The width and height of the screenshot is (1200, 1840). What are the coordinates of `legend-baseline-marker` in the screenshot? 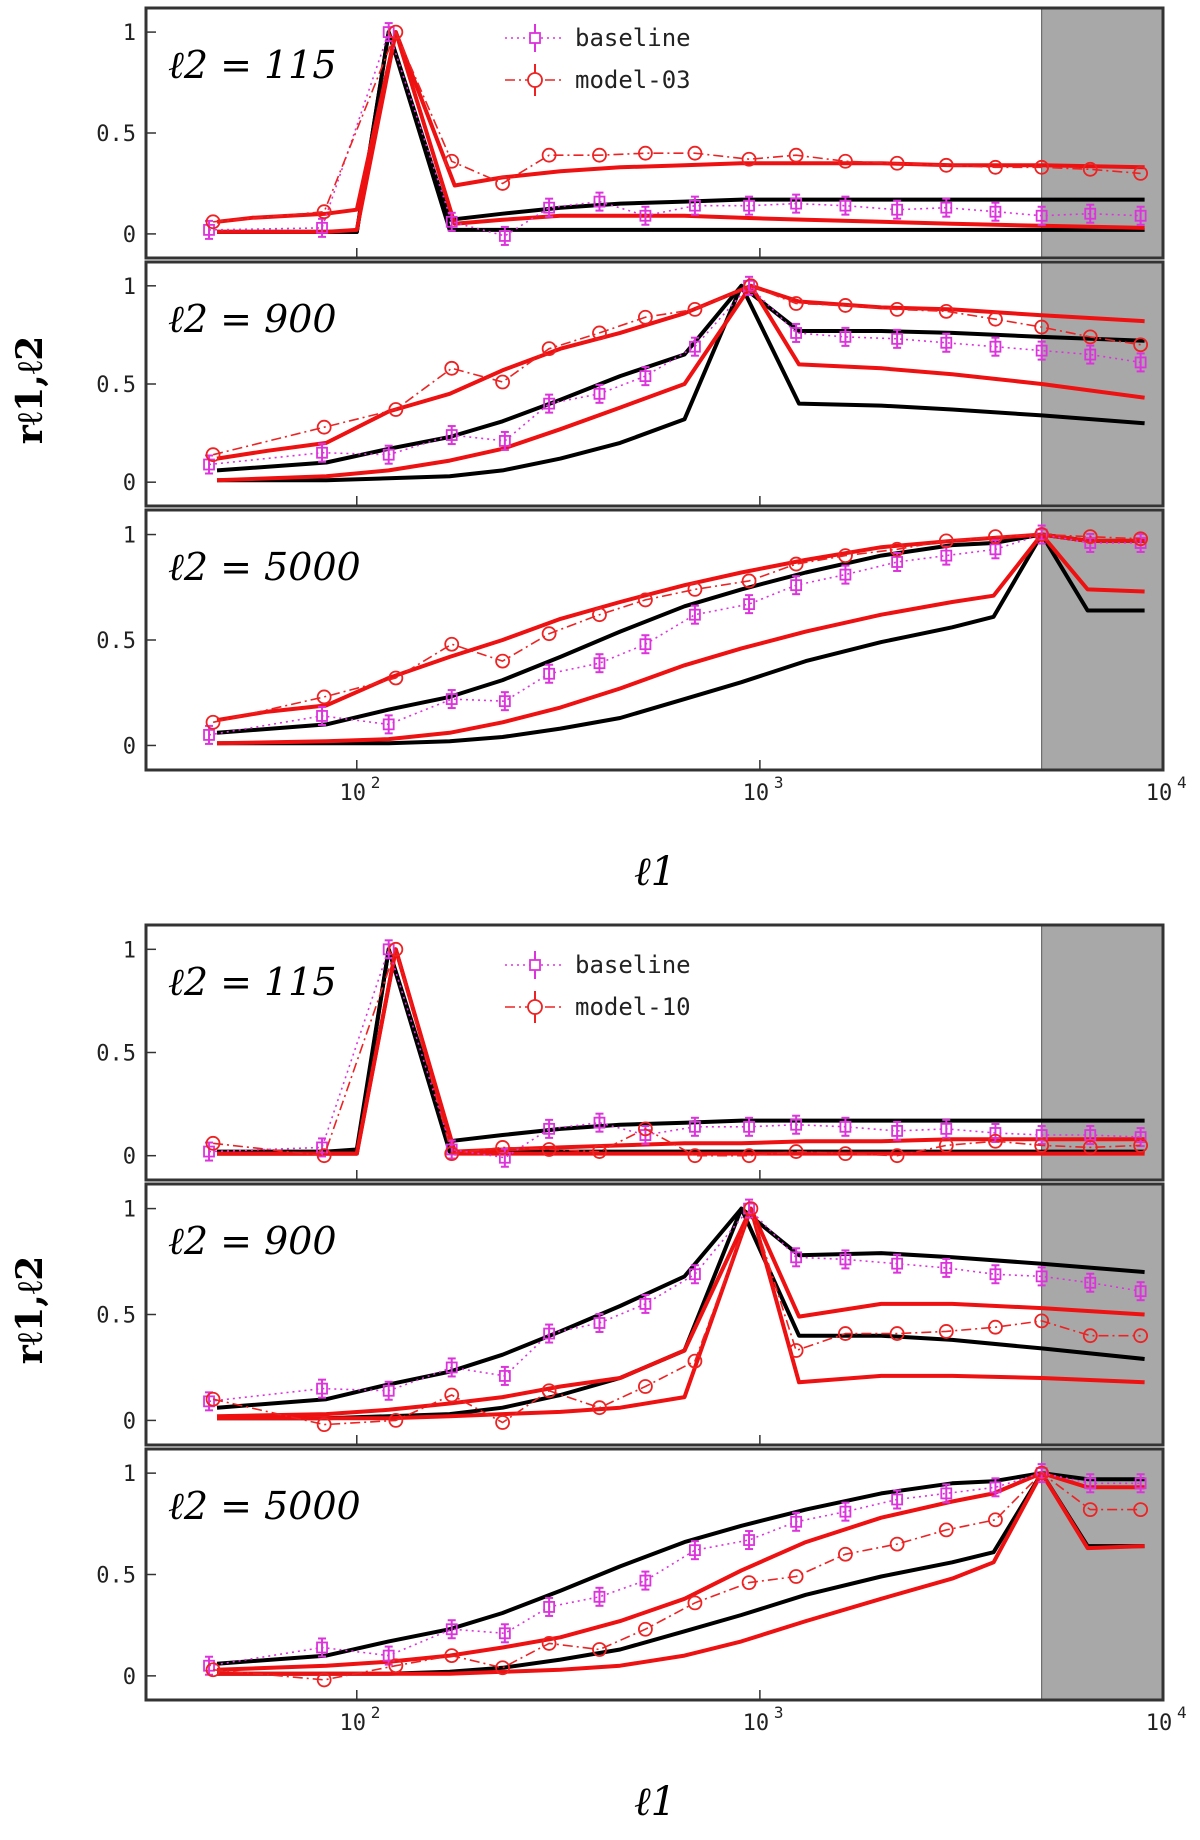 It's located at (535, 38).